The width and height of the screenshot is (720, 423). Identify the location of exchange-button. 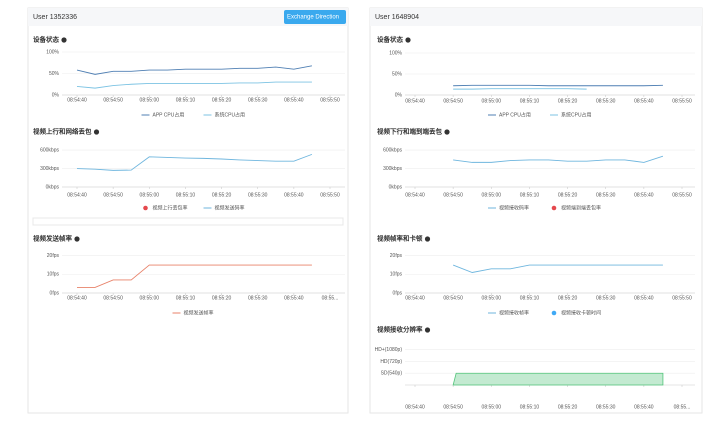
(315, 17).